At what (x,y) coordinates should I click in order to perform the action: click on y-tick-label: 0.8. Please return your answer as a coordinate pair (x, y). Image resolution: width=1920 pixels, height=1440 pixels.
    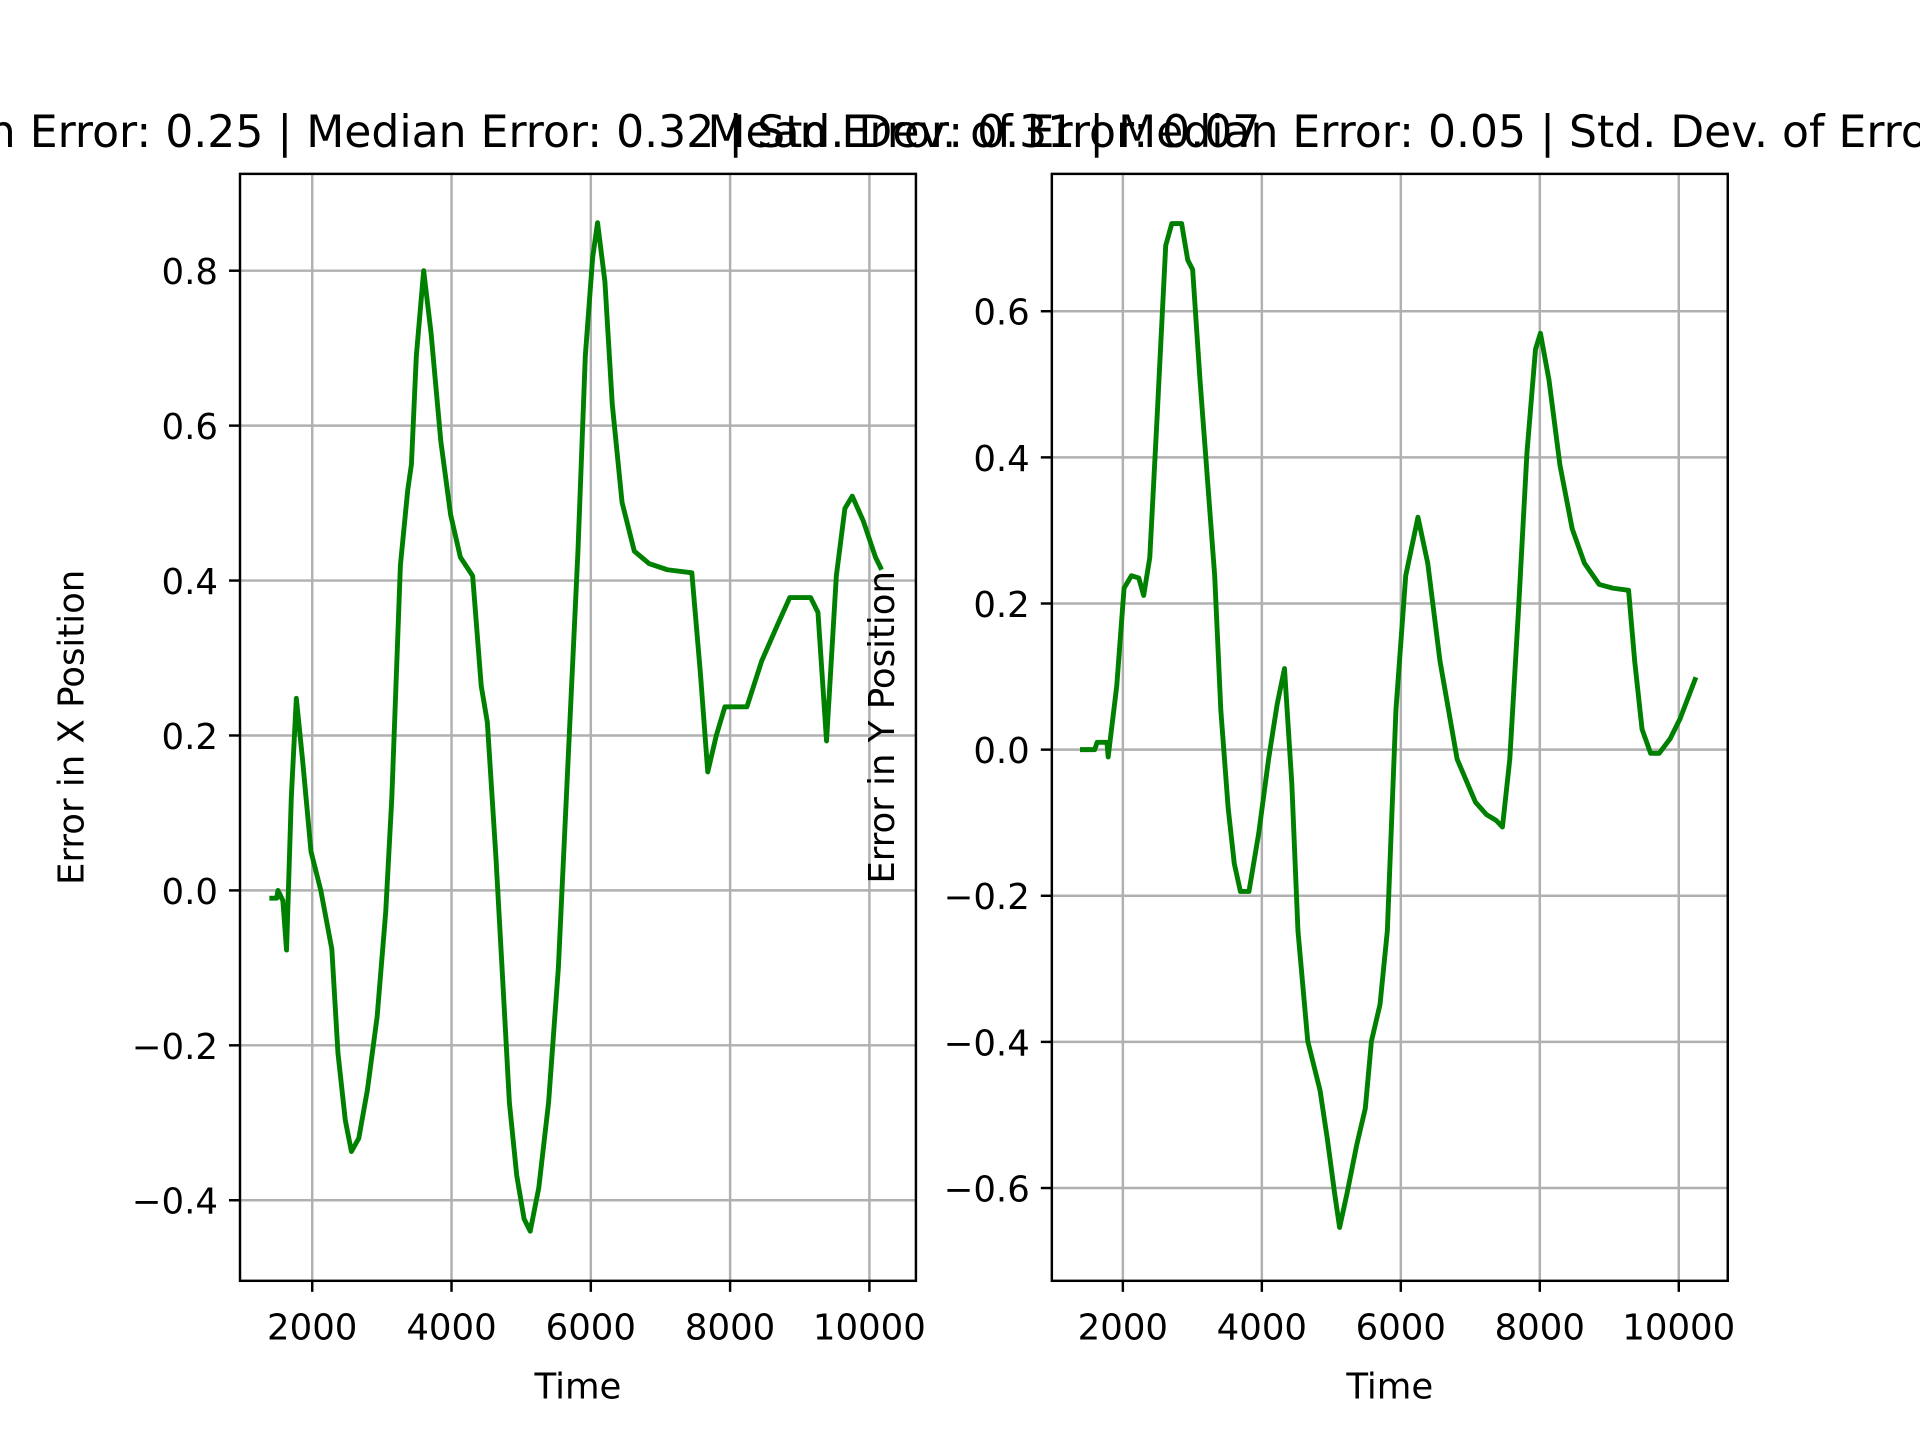
    Looking at the image, I should click on (189, 272).